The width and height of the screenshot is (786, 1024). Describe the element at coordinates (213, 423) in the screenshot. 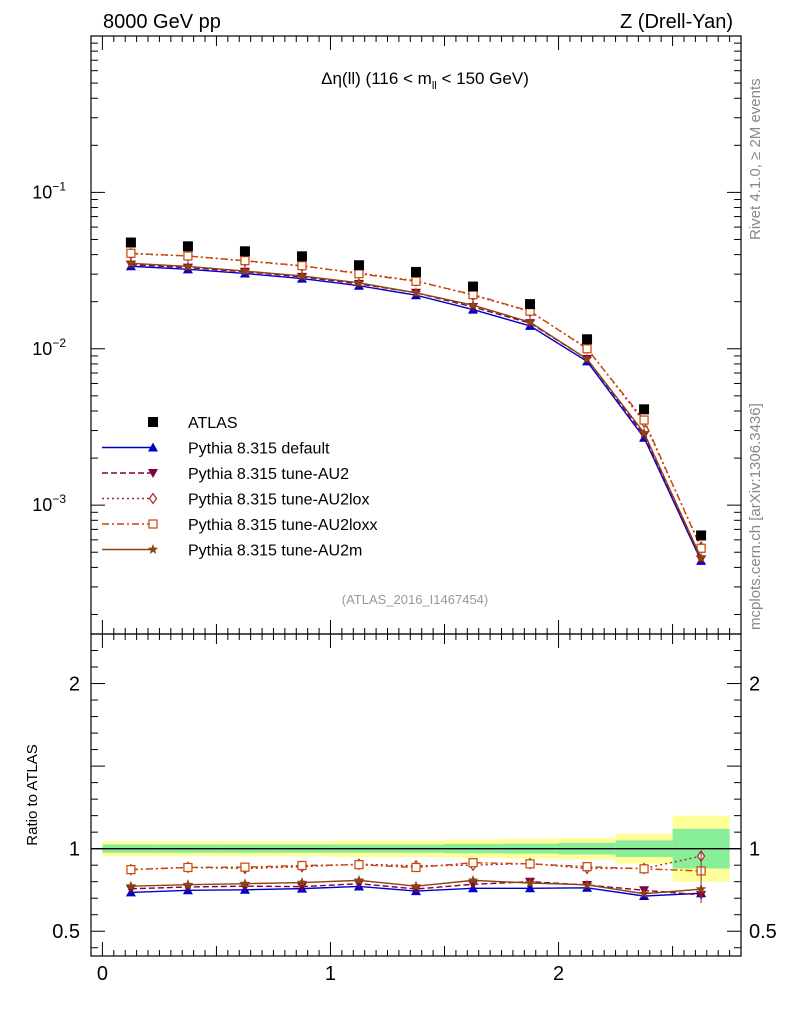

I see `legend-label-atlas: ATLAS` at that location.